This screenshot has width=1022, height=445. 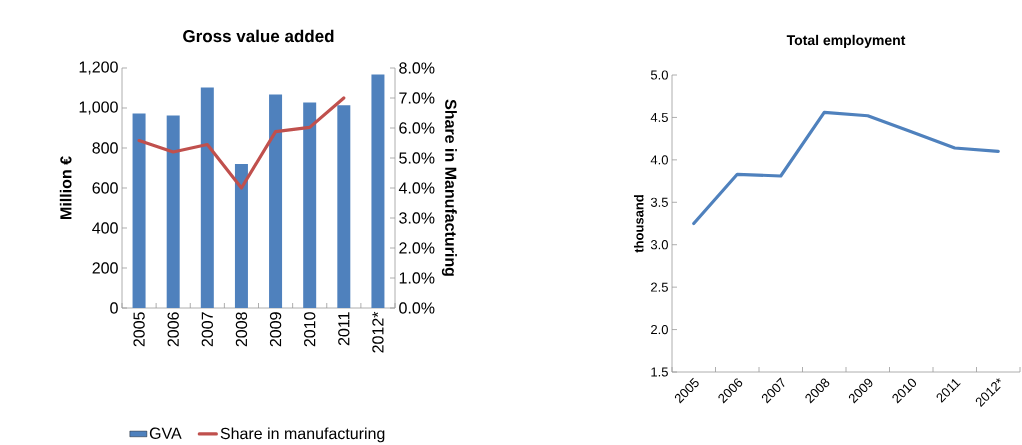 I want to click on y-tick-label: 4.0, so click(x=659, y=160).